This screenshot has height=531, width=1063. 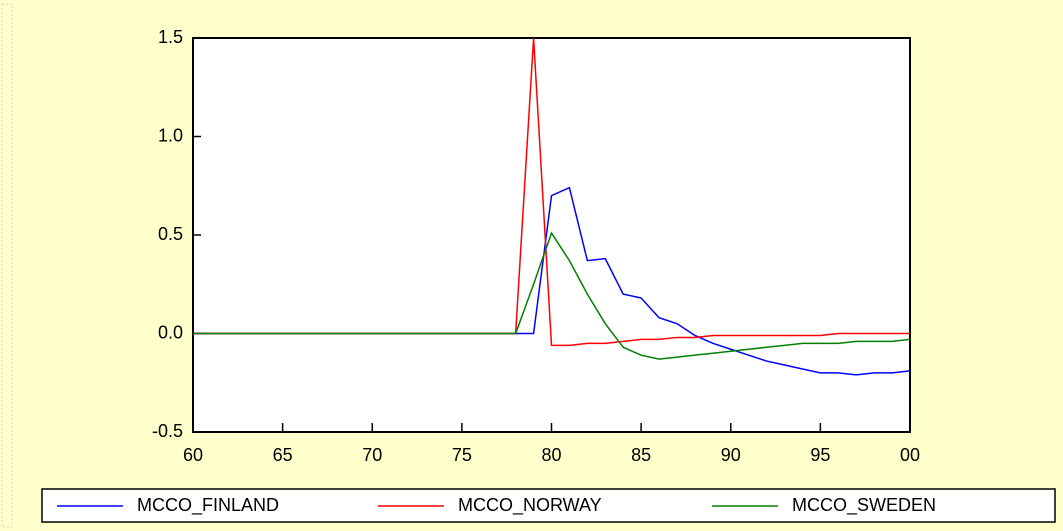 What do you see at coordinates (641, 455) in the screenshot?
I see `x-tick-label: 85` at bounding box center [641, 455].